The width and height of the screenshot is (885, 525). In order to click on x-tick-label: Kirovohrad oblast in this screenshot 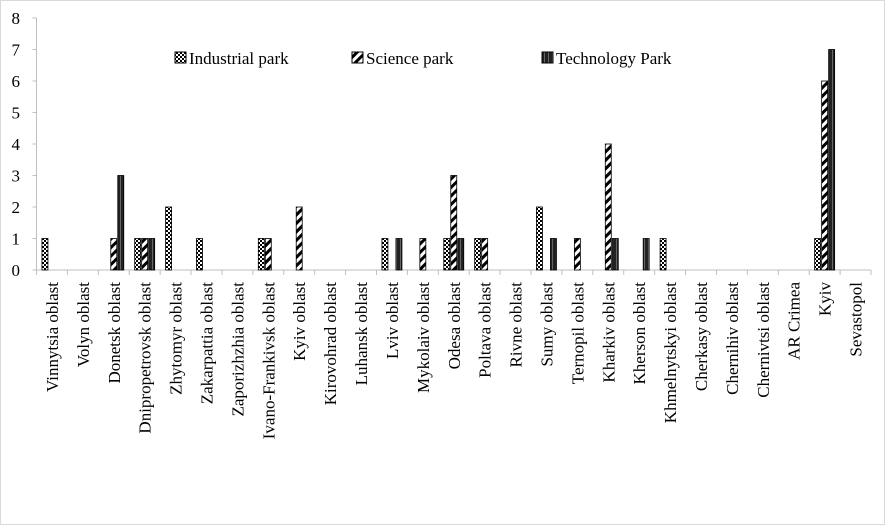, I will do `click(330, 344)`.